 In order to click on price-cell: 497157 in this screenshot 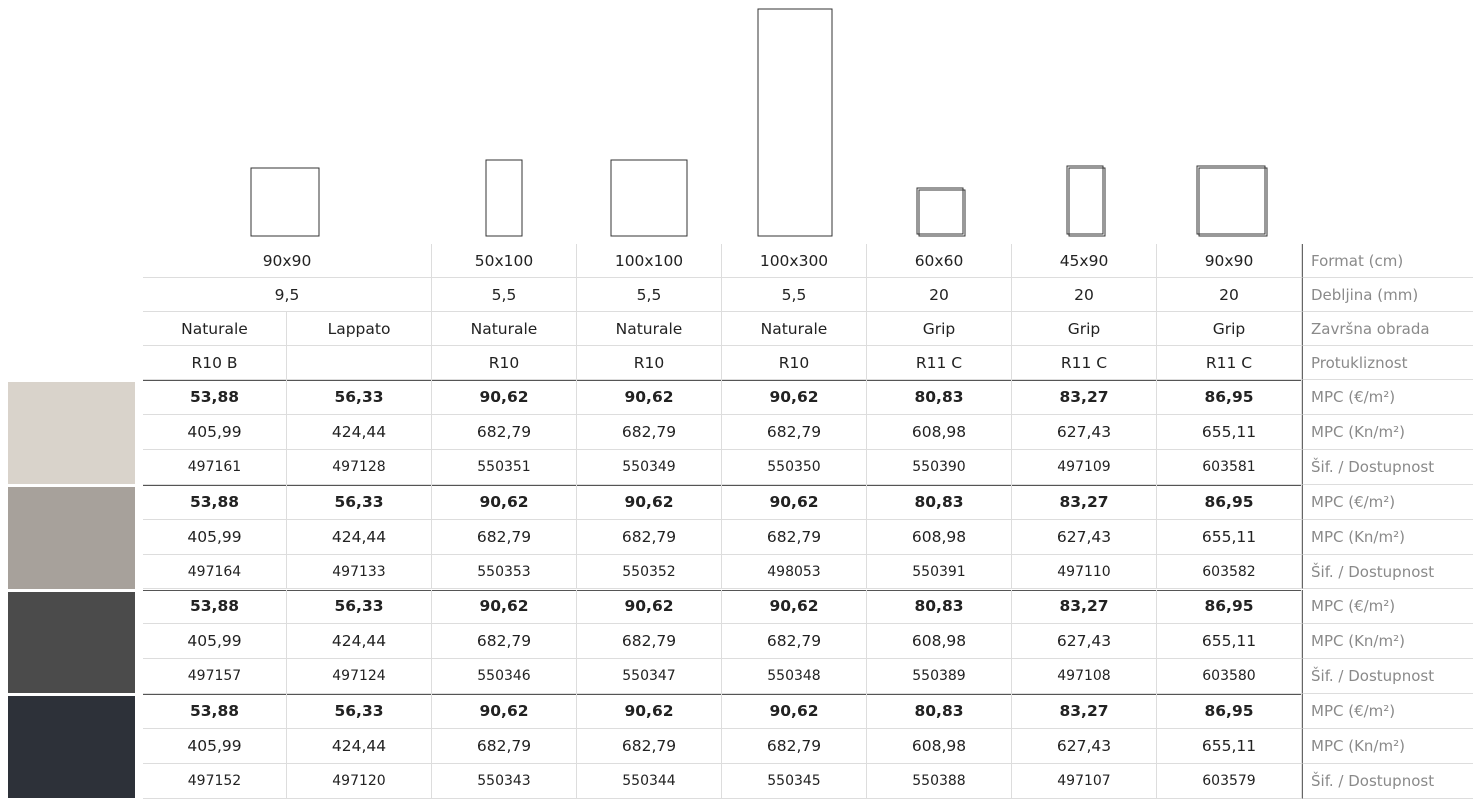, I will do `click(215, 677)`.